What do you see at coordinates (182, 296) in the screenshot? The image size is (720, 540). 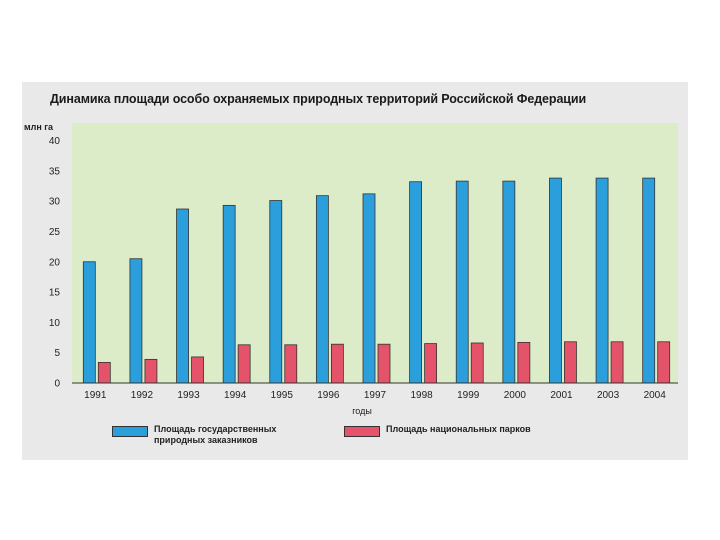 I see `bar-reserves-1993` at bounding box center [182, 296].